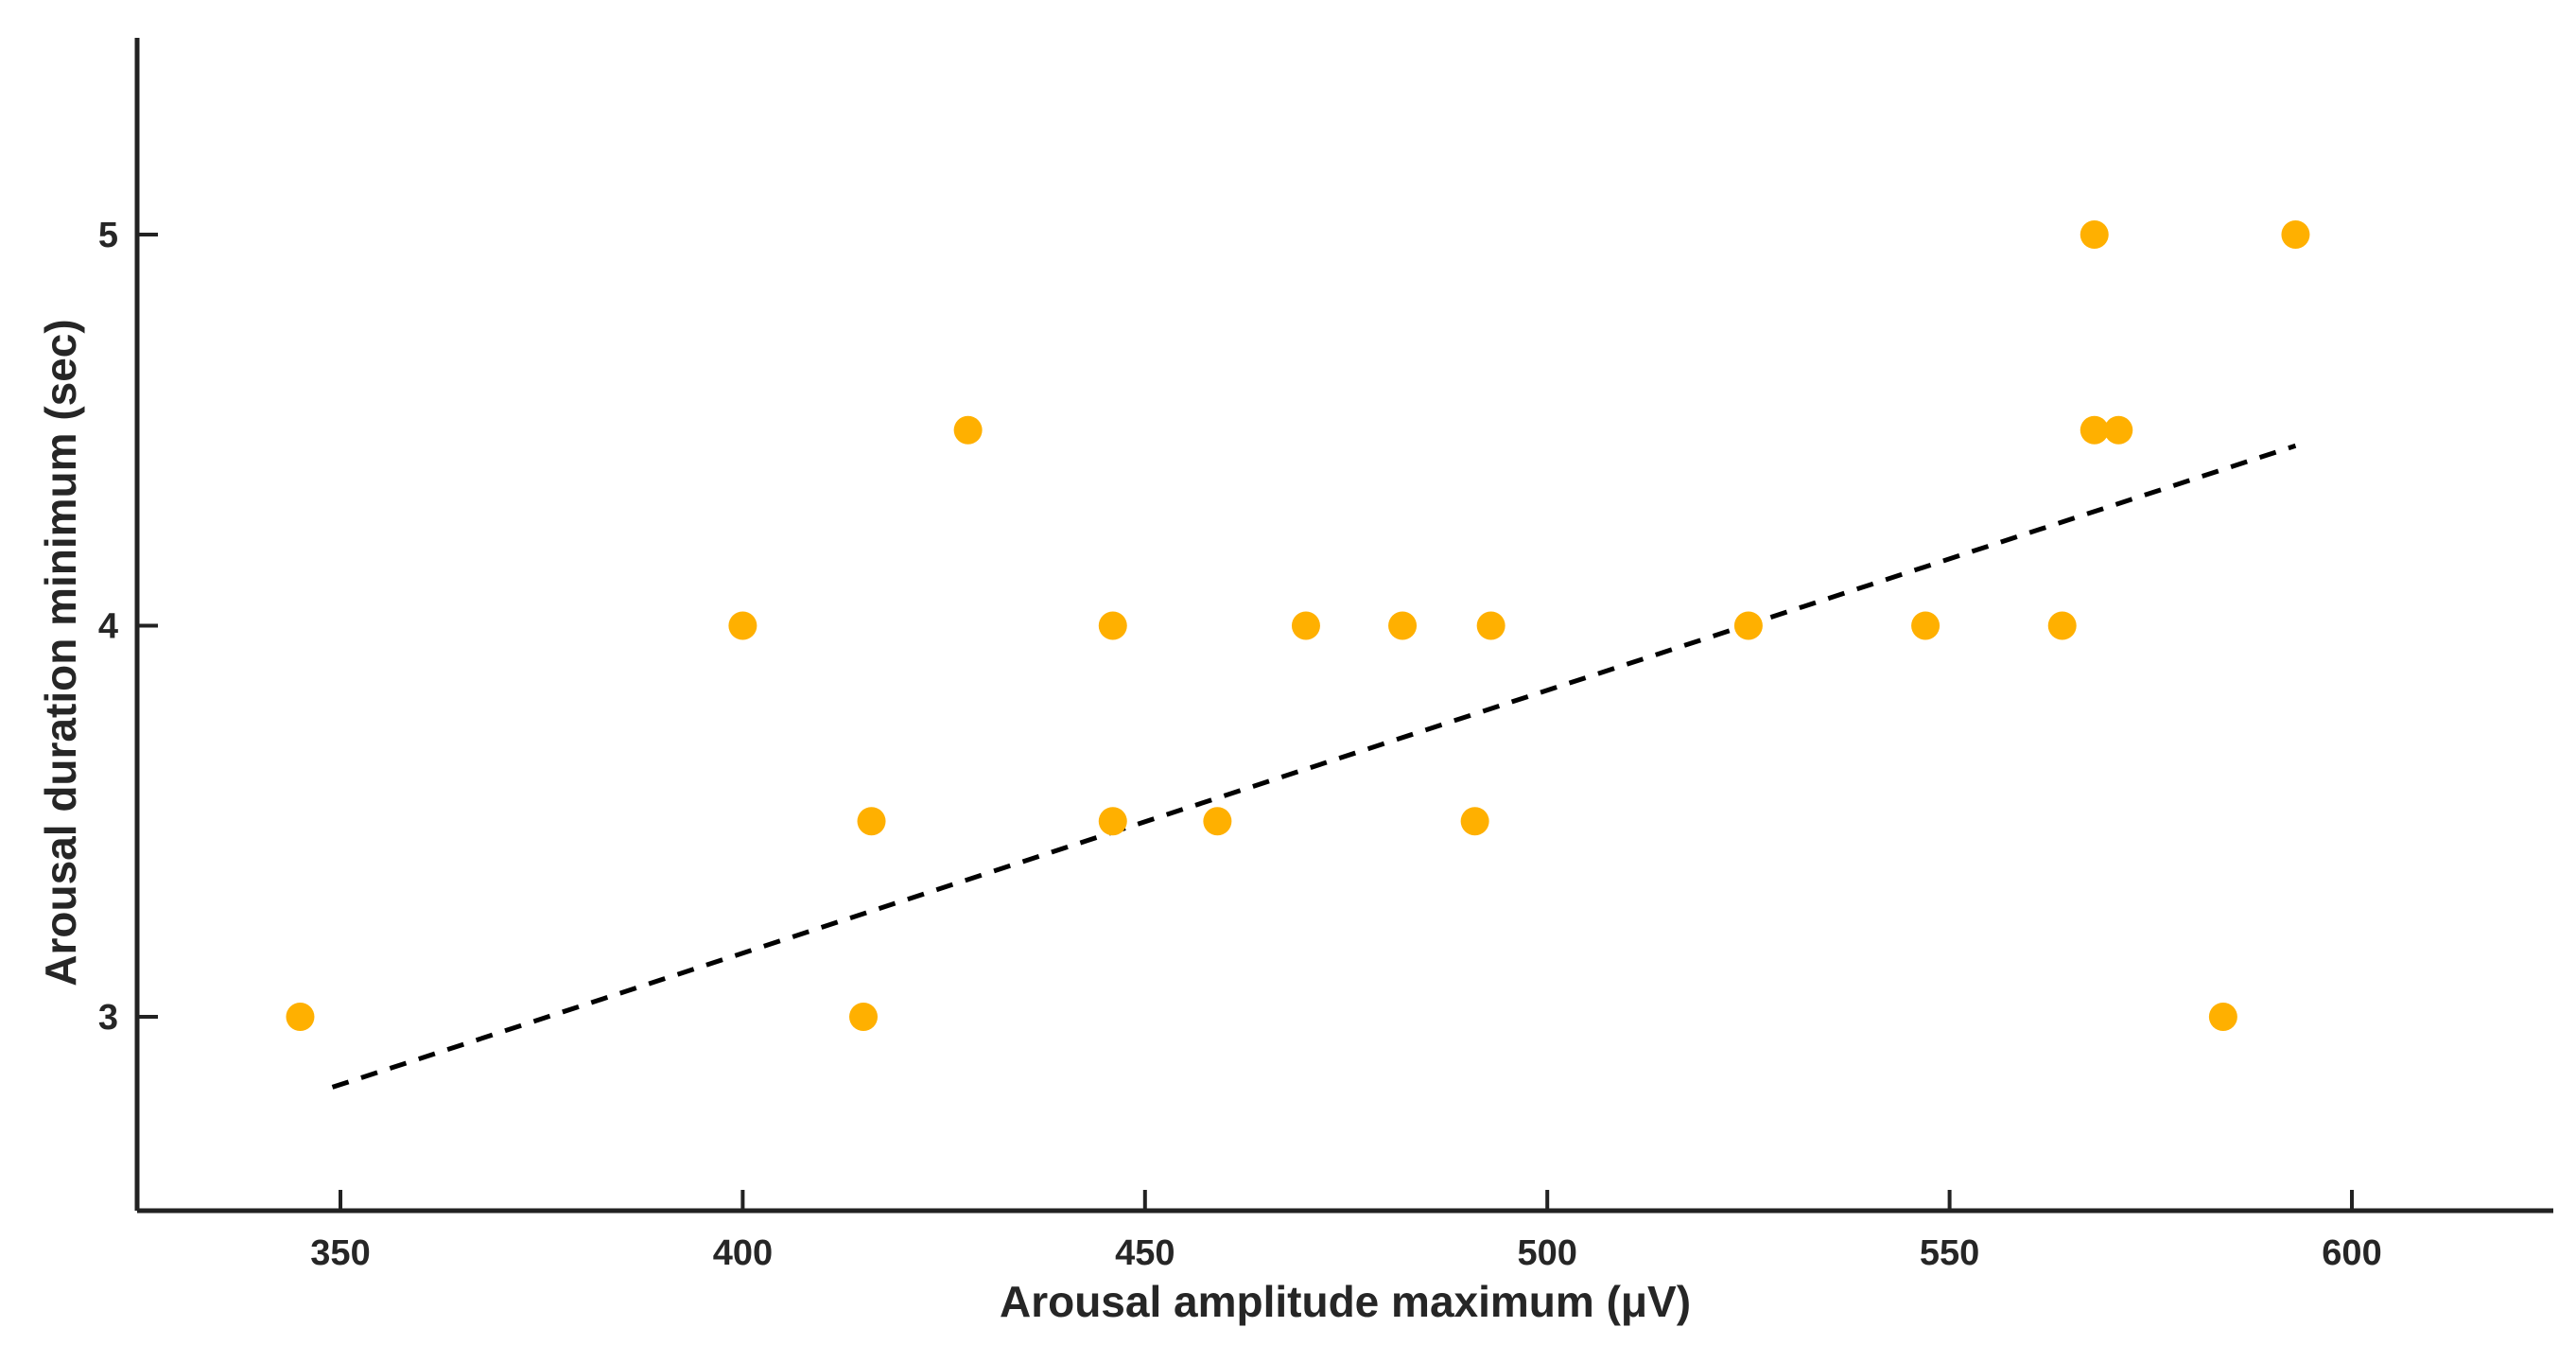  What do you see at coordinates (1345, 1301) in the screenshot?
I see `x-axis-title: Arousal amplitude maximum (μV)` at bounding box center [1345, 1301].